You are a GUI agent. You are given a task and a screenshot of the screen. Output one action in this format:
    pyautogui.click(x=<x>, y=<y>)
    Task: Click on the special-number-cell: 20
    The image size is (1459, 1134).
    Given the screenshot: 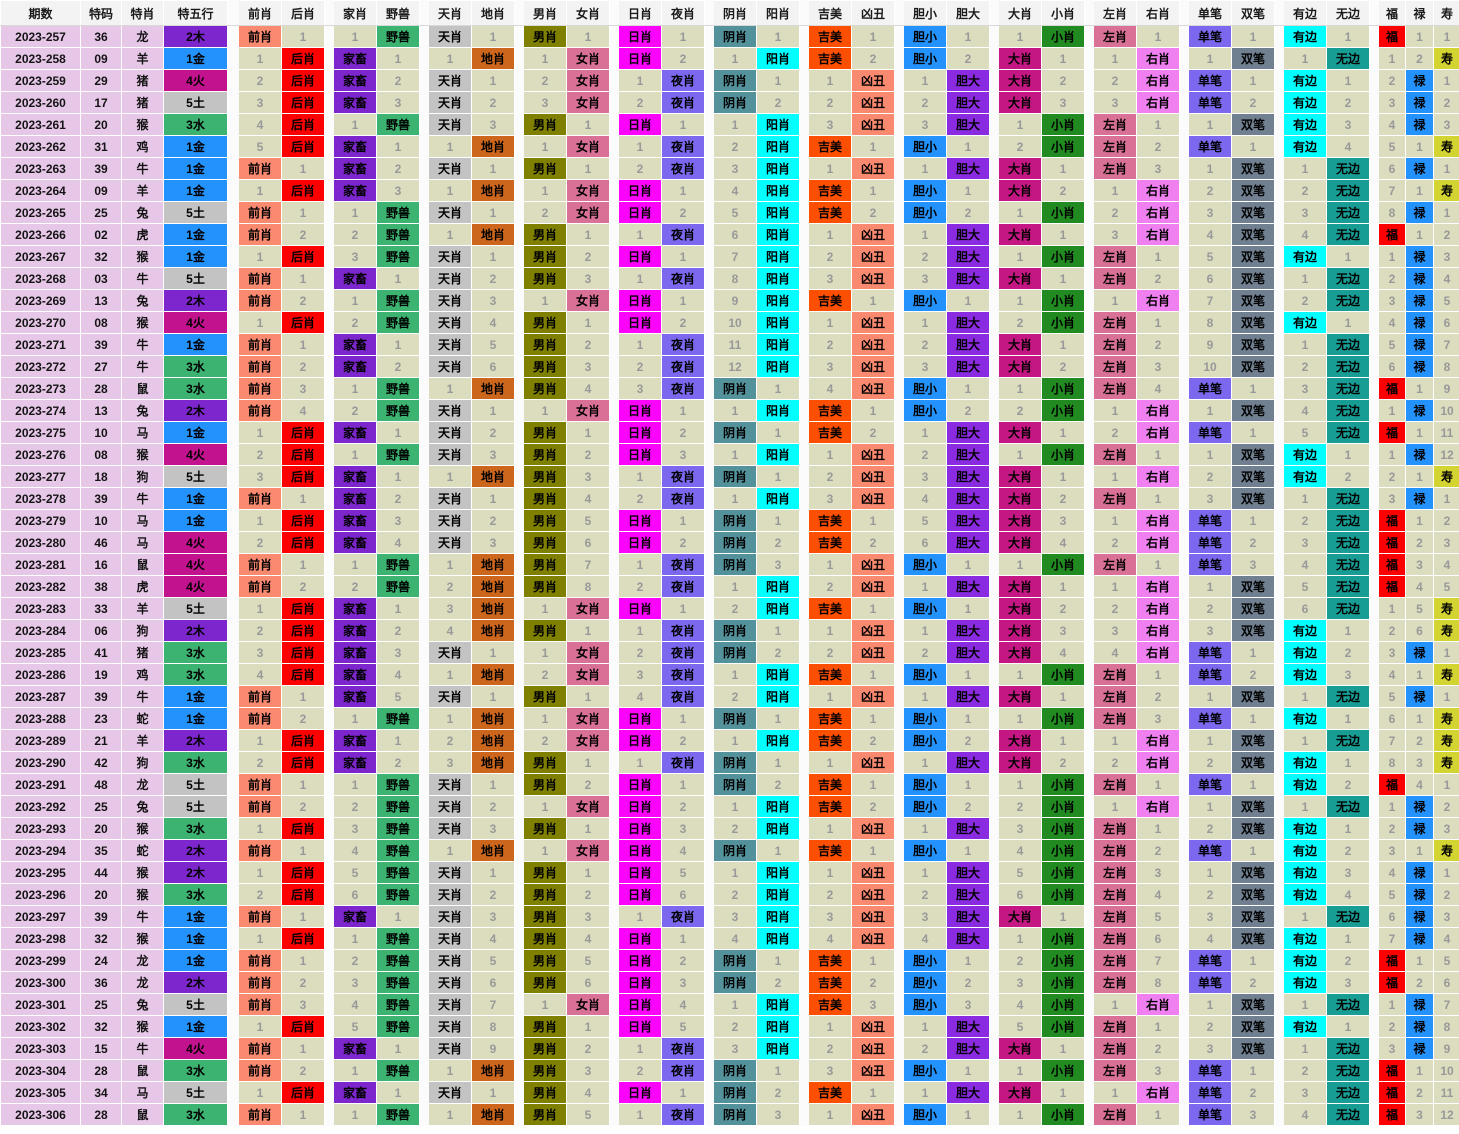 What is the action you would take?
    pyautogui.click(x=101, y=895)
    